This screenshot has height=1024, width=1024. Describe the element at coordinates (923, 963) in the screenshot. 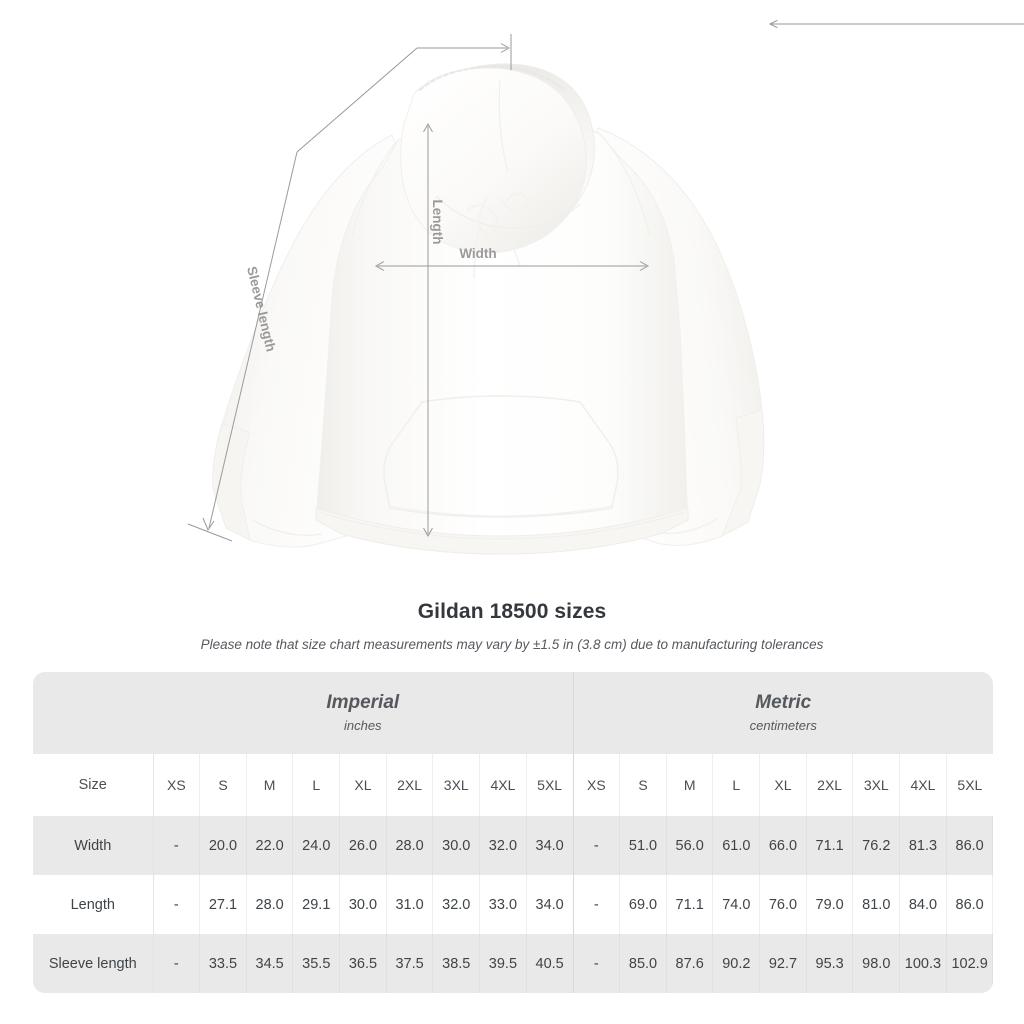

I see `cell-sleeve-length-metric-4xl: 100.3` at that location.